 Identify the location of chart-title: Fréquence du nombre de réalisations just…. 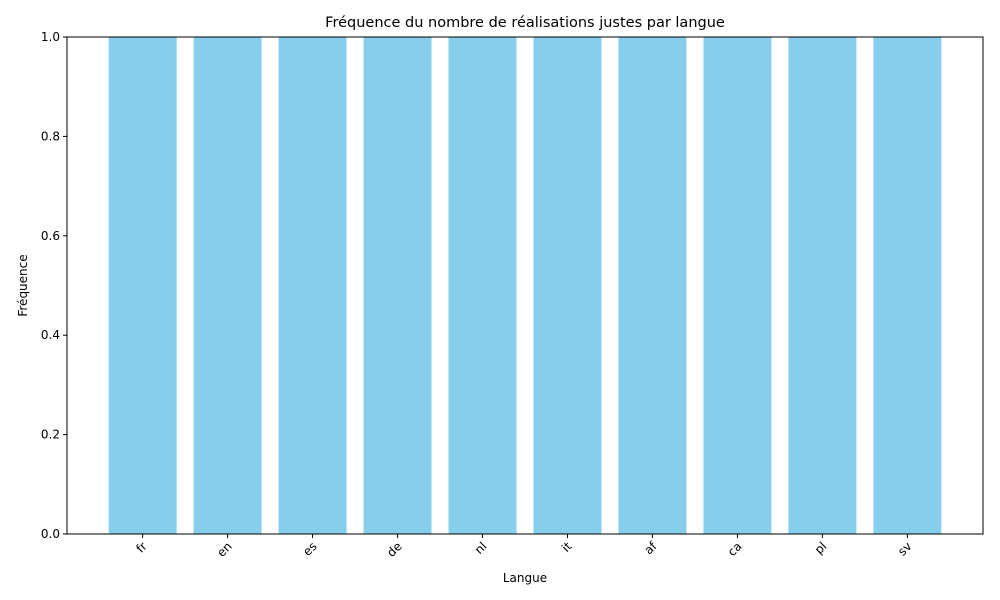
(525, 23).